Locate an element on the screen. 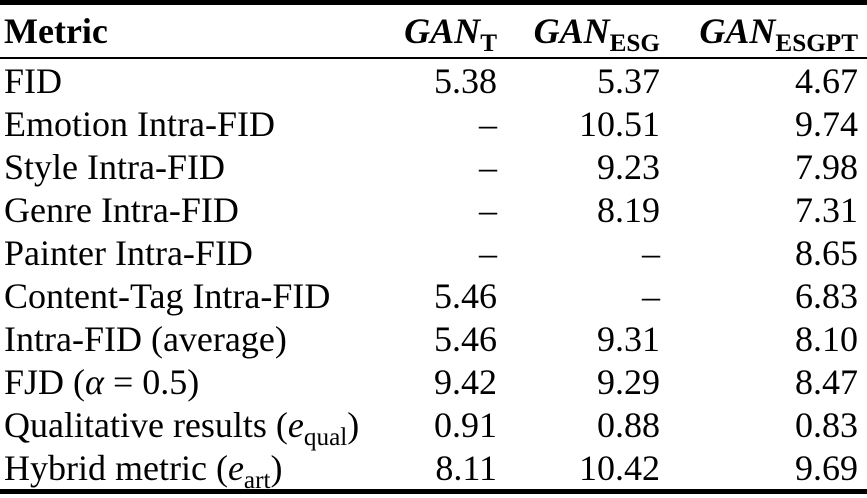 The width and height of the screenshot is (867, 498). value-cell: 8.65 is located at coordinates (826, 252).